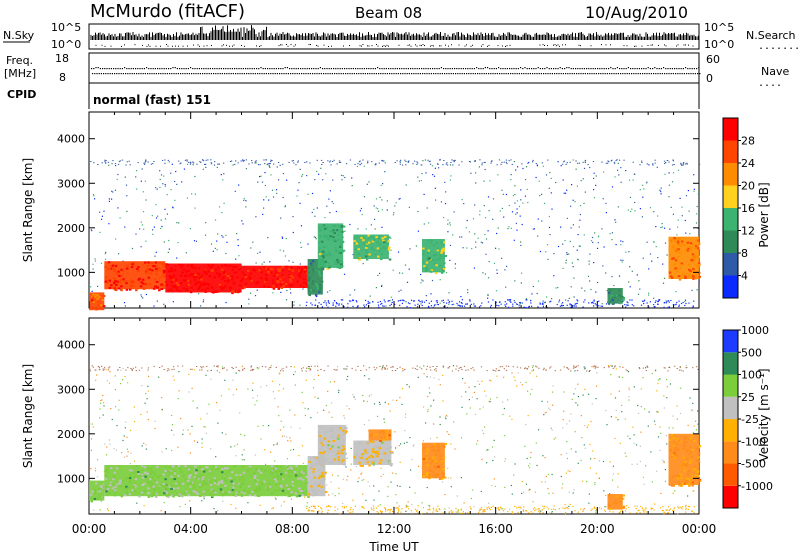 The image size is (800, 554). Describe the element at coordinates (636, 12) in the screenshot. I see `date-title: 10/Aug/2010` at that location.